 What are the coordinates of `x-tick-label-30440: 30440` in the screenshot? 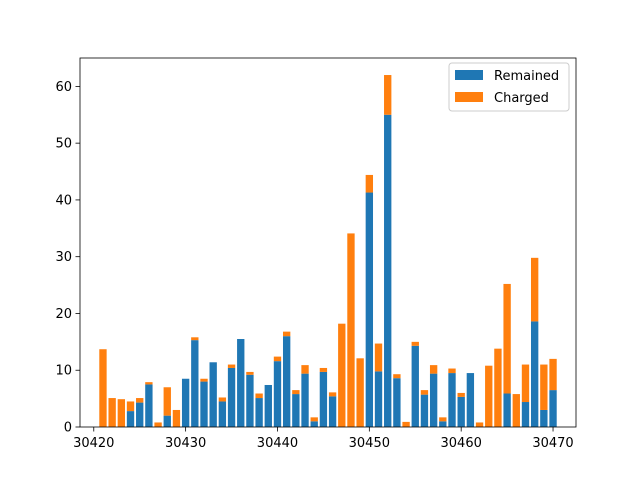 It's located at (277, 443).